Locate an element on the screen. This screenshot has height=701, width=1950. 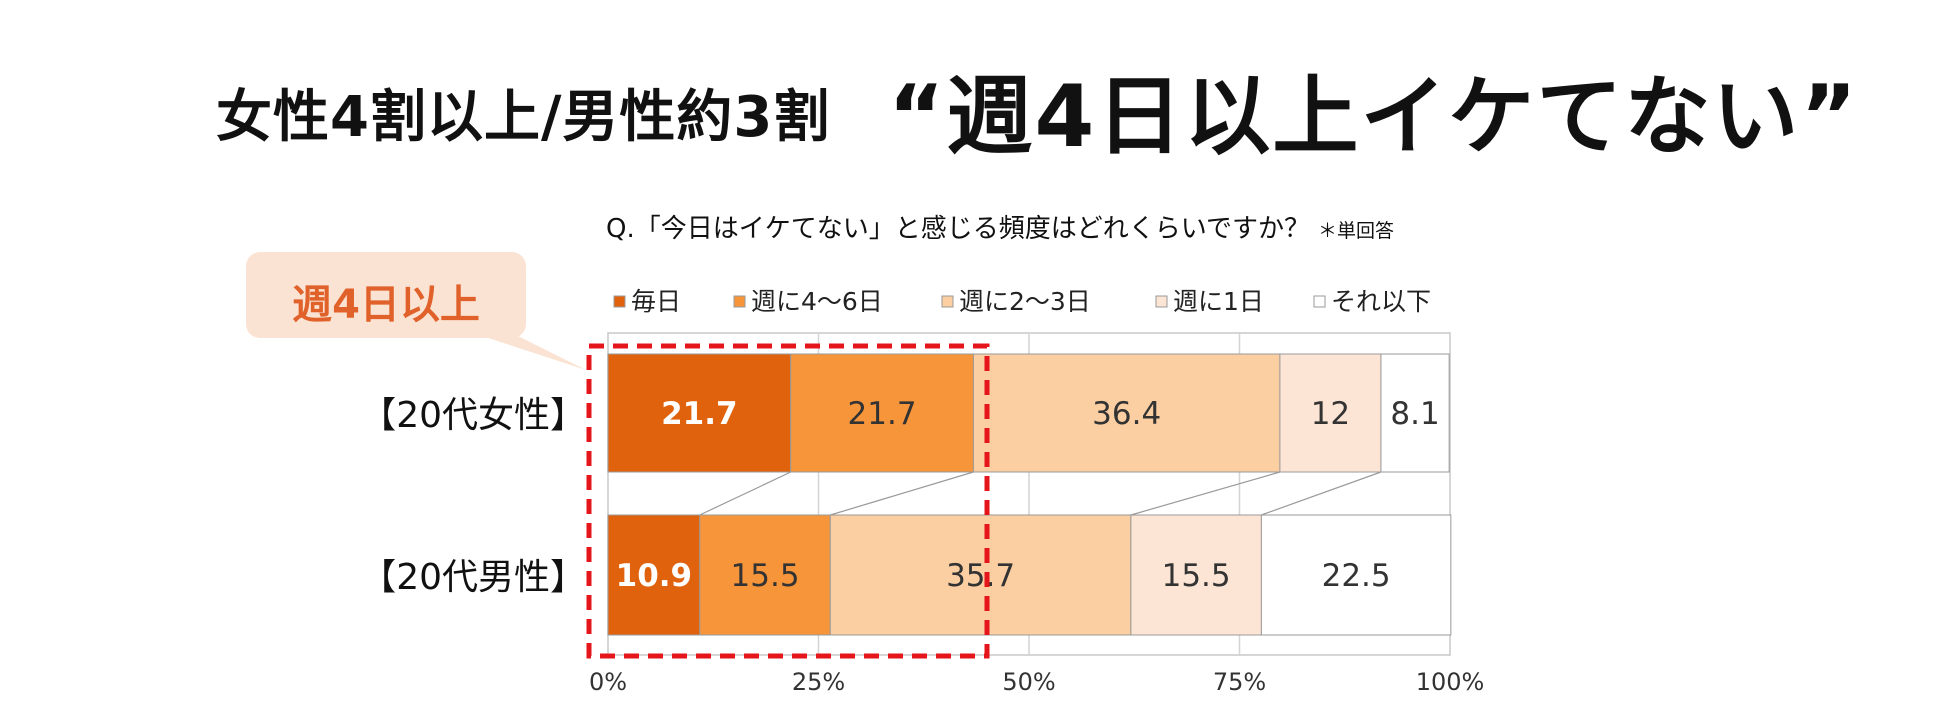
question-main: Q.「今日はイケてない」と感じる頻度はどれくらいですか？ is located at coordinates (958, 229).